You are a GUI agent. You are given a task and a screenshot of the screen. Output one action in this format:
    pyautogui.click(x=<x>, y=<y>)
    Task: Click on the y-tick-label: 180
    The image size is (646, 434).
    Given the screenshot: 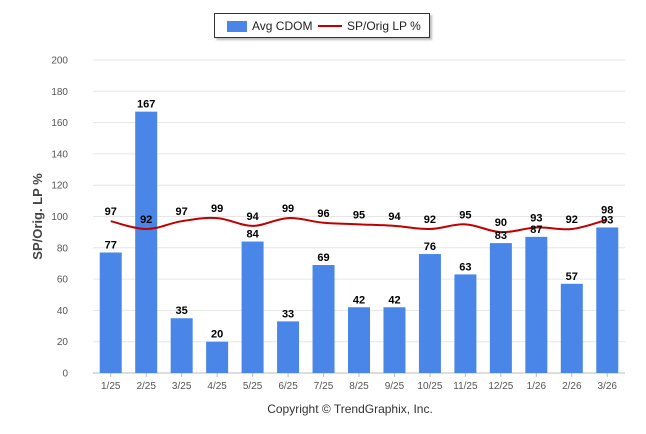 What is the action you would take?
    pyautogui.click(x=59, y=92)
    